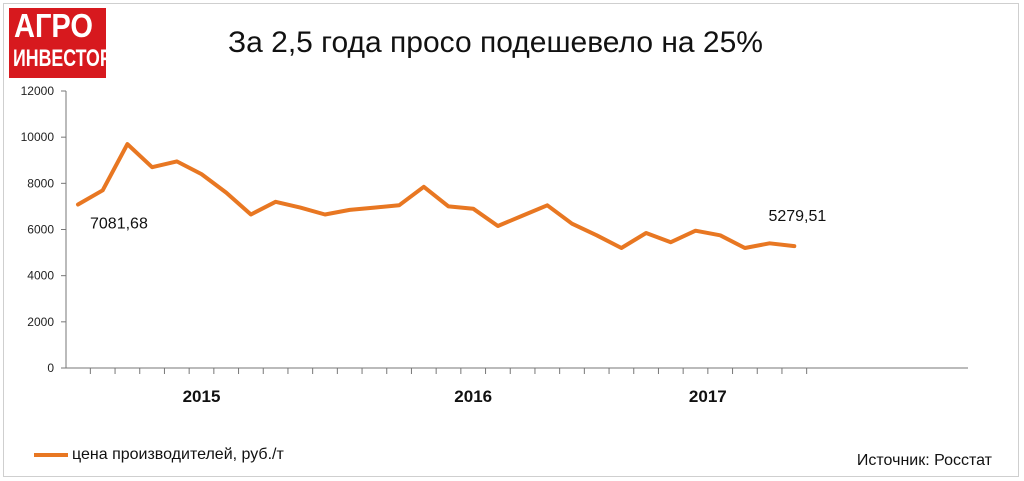  What do you see at coordinates (38, 137) in the screenshot?
I see `y-tick-label: 10000` at bounding box center [38, 137].